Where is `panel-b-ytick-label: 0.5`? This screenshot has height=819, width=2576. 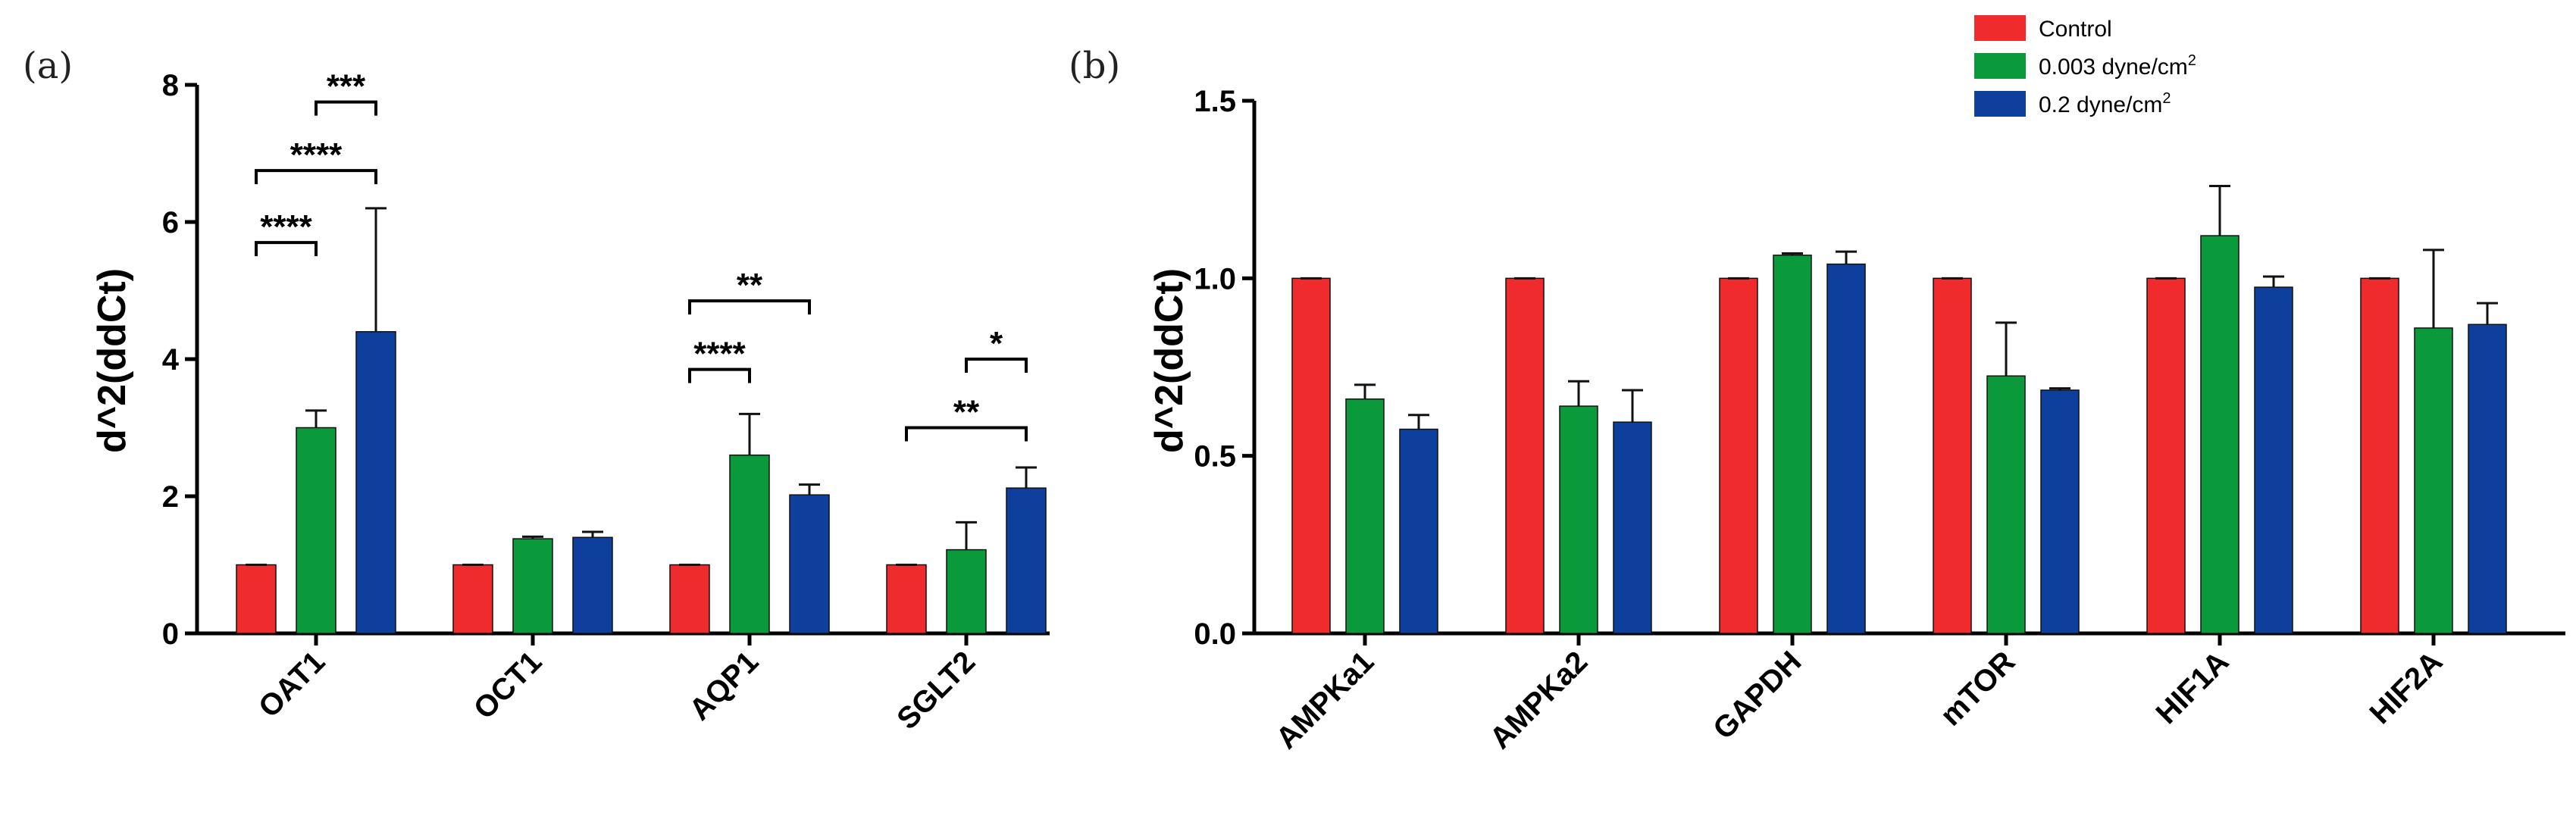
panel-b-ytick-label: 0.5 is located at coordinates (1215, 457).